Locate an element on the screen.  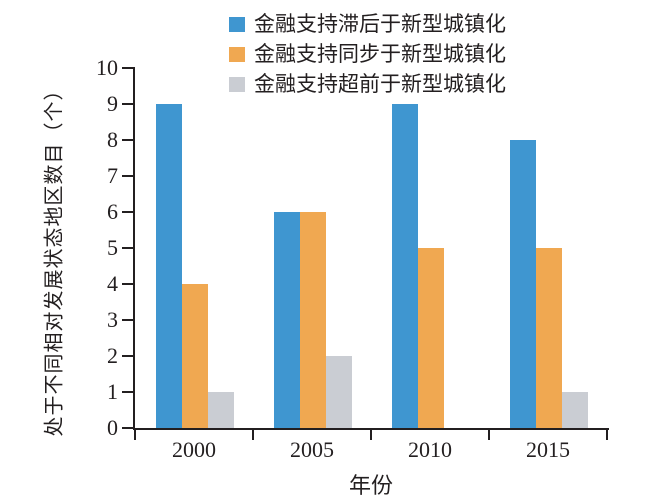
y-tick-label: 0 is located at coordinates (112, 427).